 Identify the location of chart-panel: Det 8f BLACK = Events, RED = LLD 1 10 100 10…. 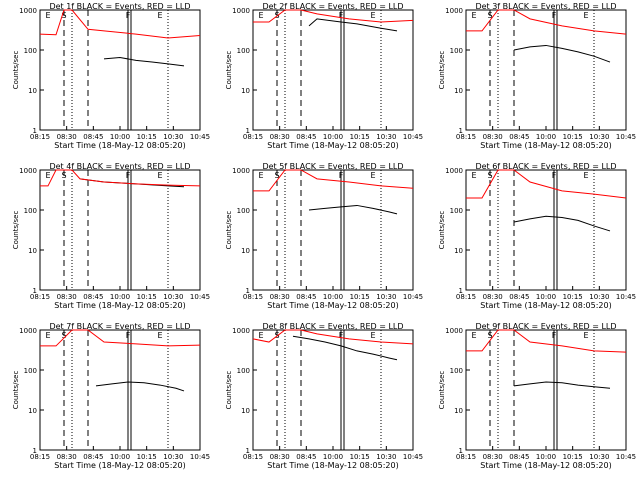
(324, 396).